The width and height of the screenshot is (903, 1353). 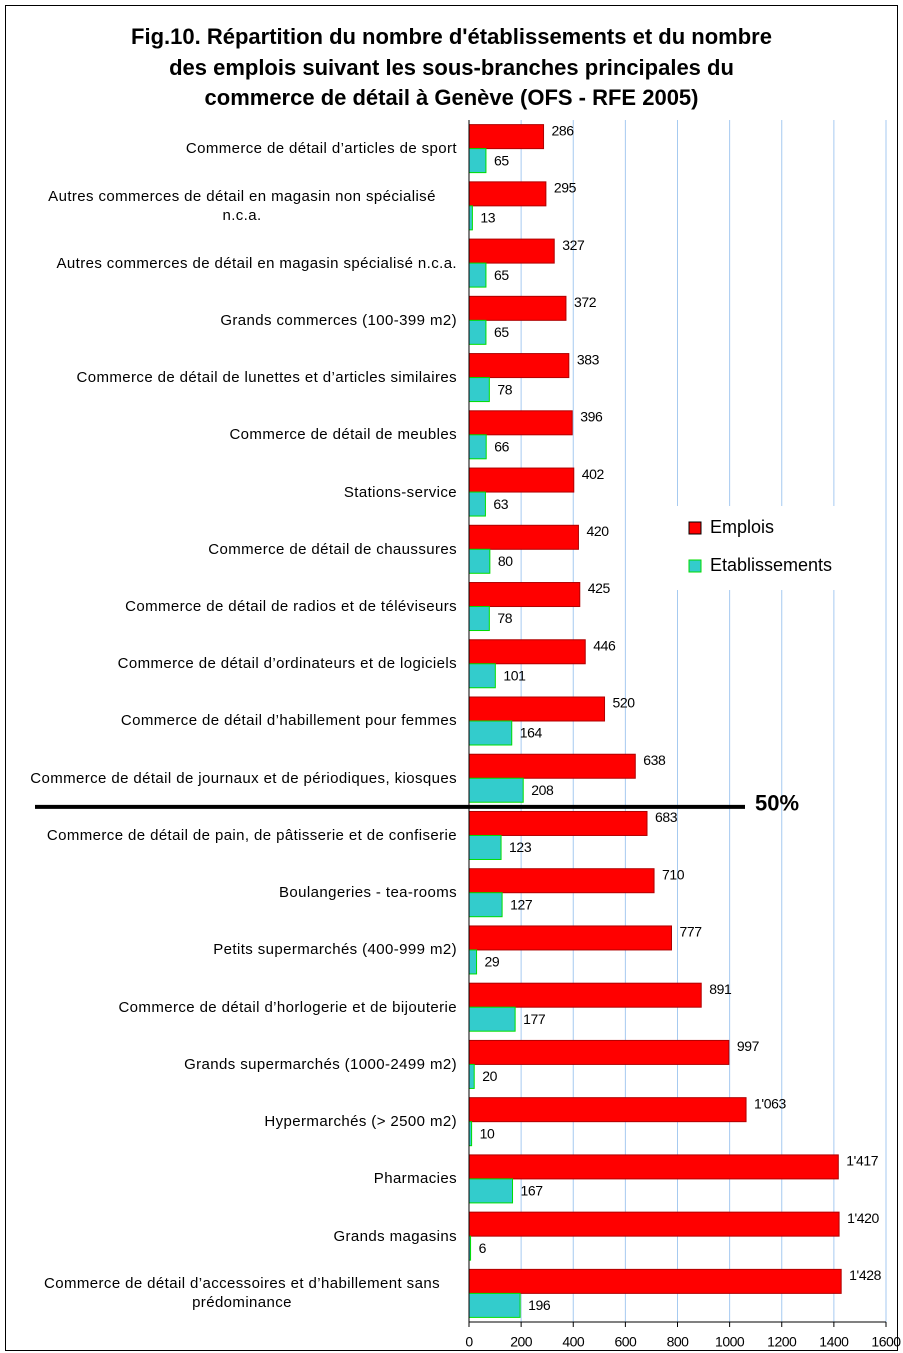 I want to click on y-tick-label: Grands supermarchés (1000-2499 m2), so click(x=320, y=1064).